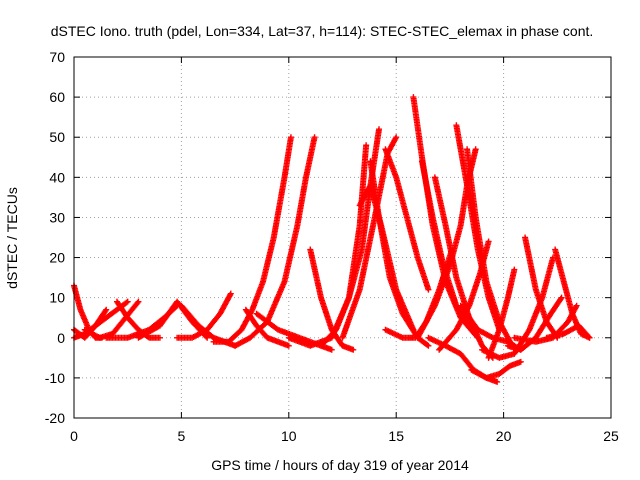  What do you see at coordinates (57, 57) in the screenshot?
I see `y-tick-label: 70` at bounding box center [57, 57].